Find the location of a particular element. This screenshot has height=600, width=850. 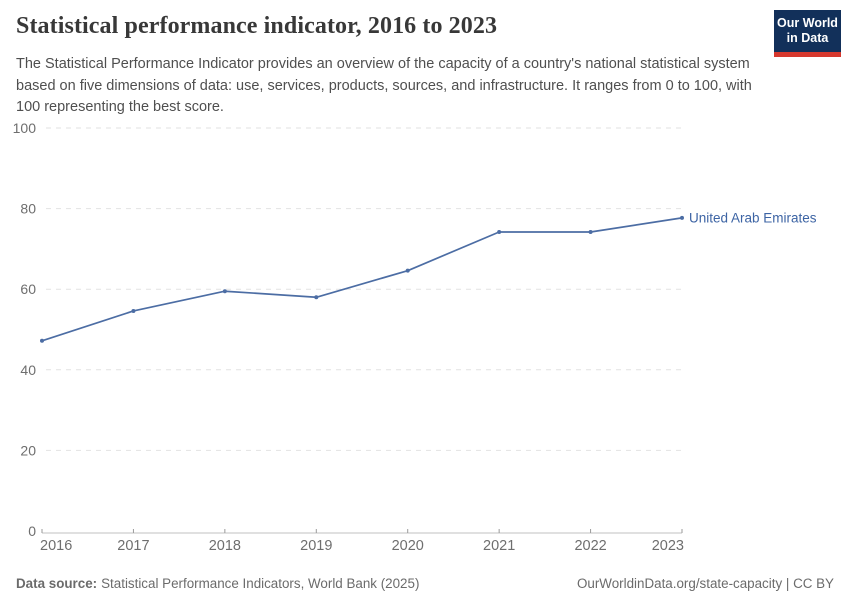

x-axis-label: 2020 is located at coordinates (408, 546).